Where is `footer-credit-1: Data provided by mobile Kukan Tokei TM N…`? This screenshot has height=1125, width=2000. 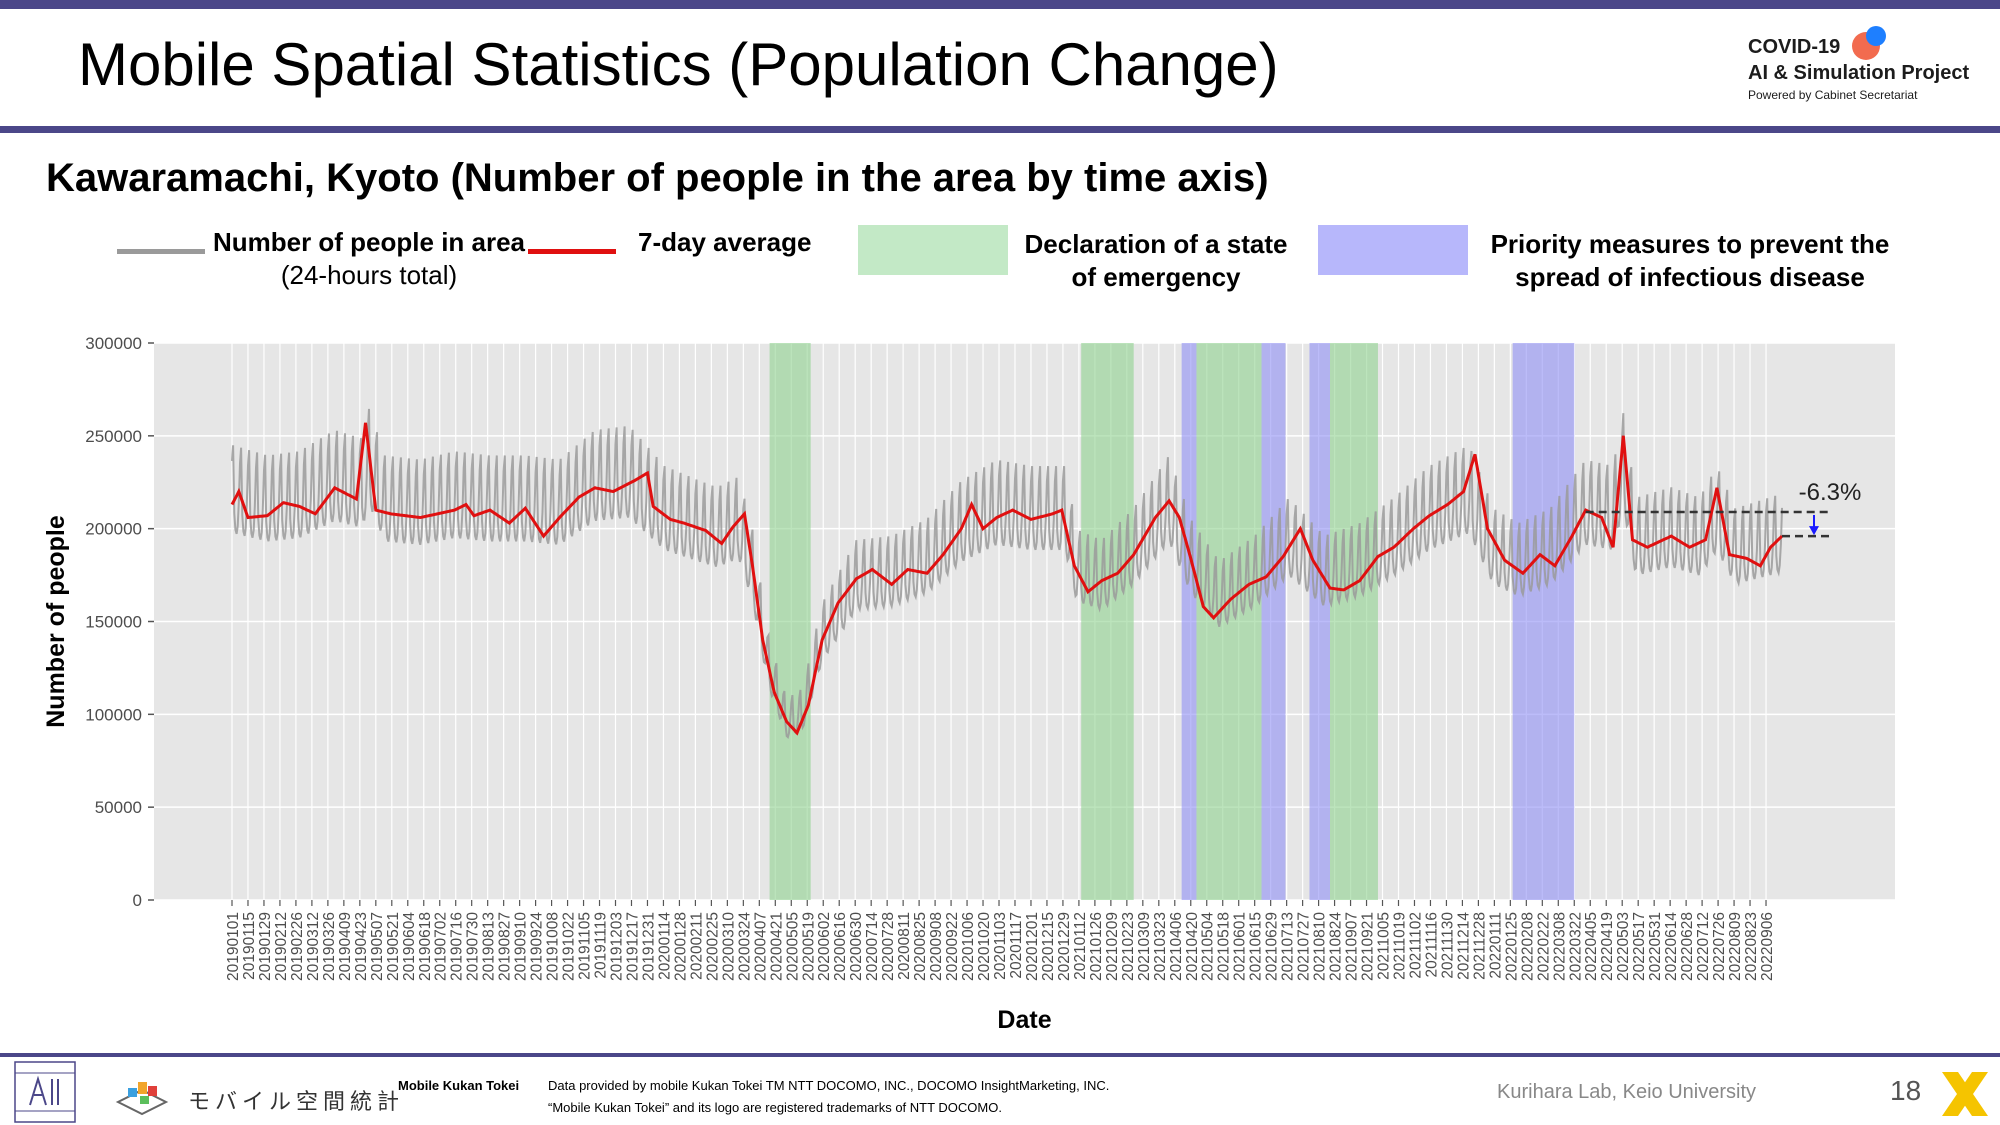
footer-credit-1: Data provided by mobile Kukan Tokei TM N… is located at coordinates (829, 1085).